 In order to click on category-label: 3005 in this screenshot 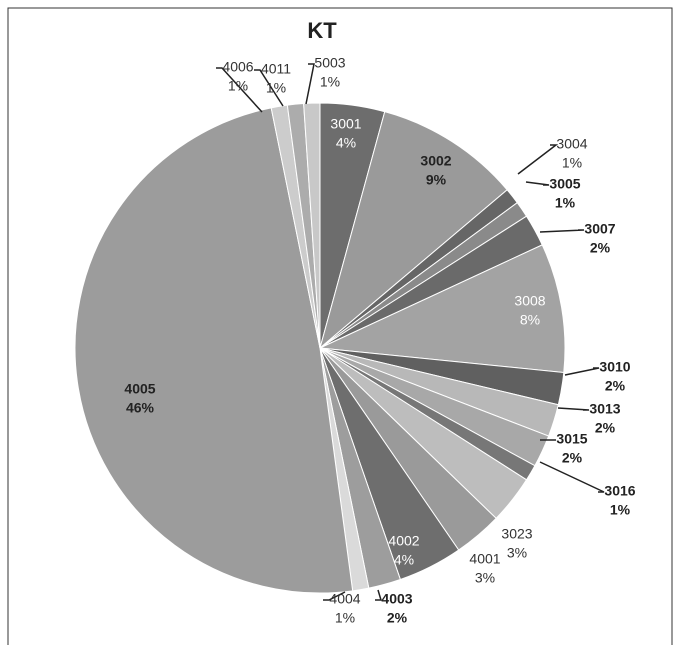, I will do `click(564, 184)`.